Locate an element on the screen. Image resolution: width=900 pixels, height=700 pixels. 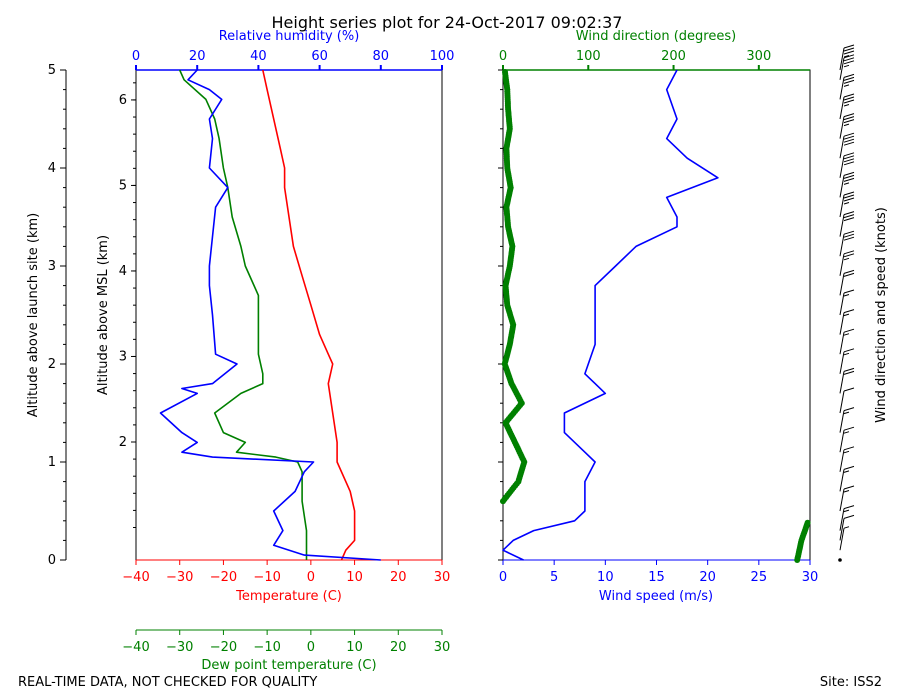
dewpoint-tick-label: −40 is located at coordinates (135, 647).